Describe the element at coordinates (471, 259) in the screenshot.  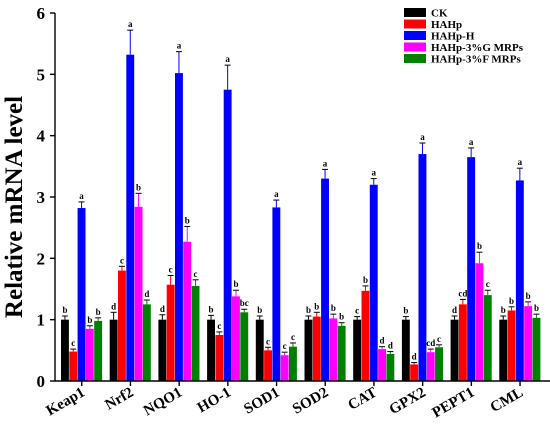
I see `bar-group-pept1: dcd a b c` at that location.